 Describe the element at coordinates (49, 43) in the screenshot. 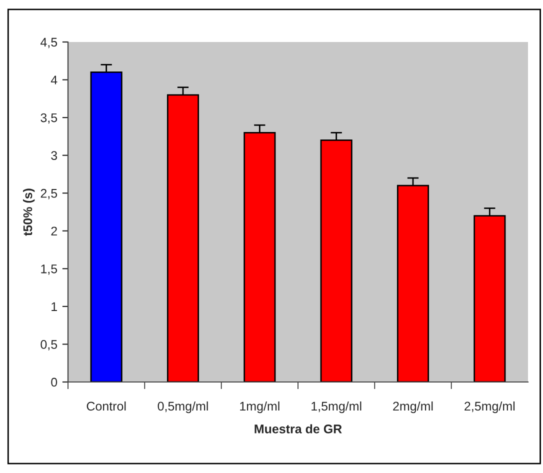

I see `y-tick-label: 4,5` at that location.